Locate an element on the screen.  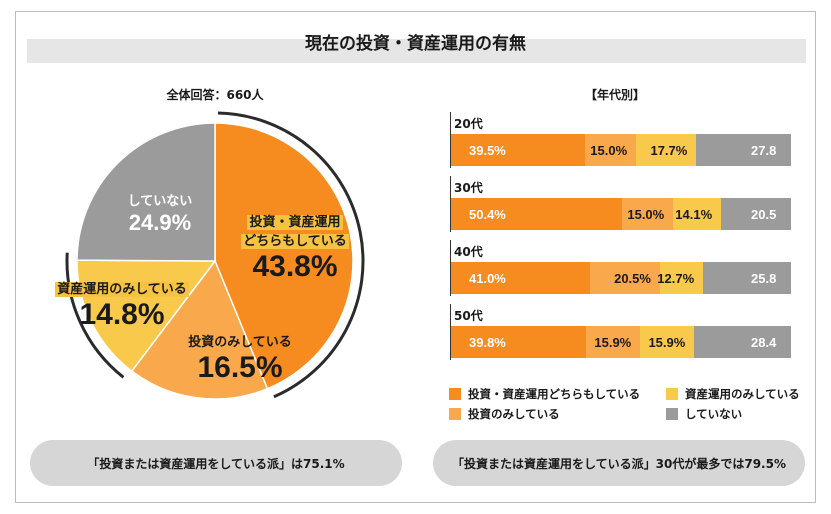
summary-right-text: 「投資または資産運用をしている派」30代が最多では79.5% is located at coordinates (619, 463).